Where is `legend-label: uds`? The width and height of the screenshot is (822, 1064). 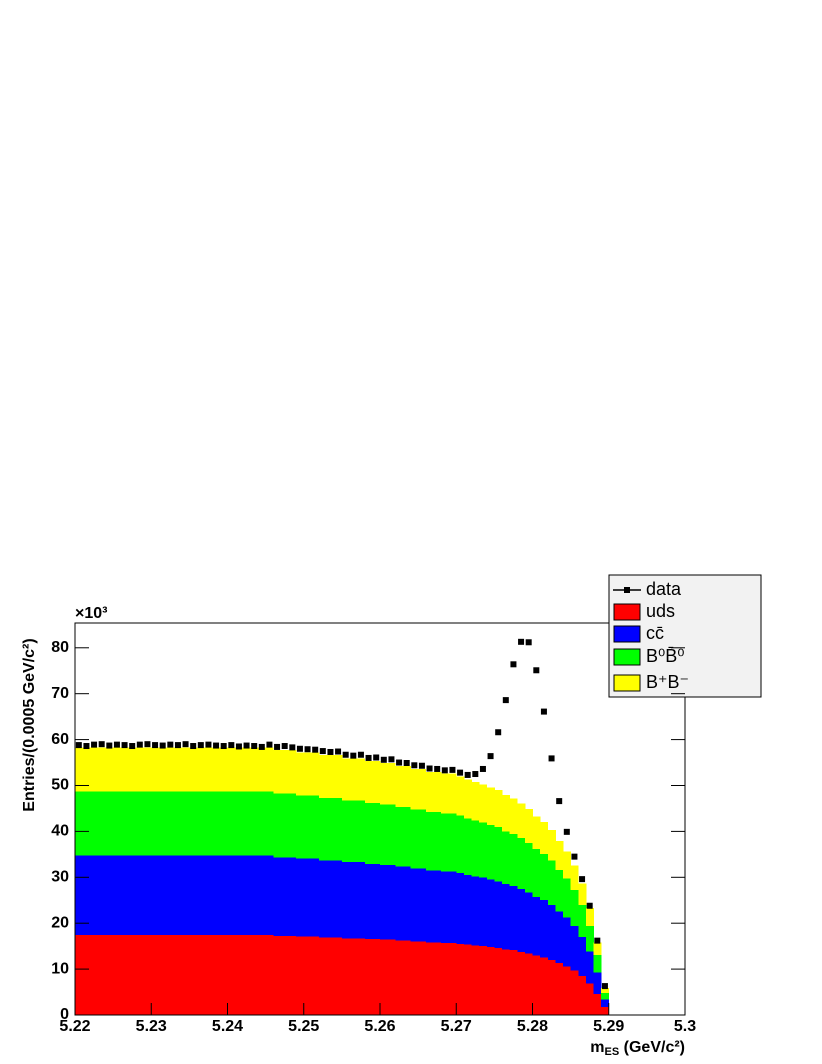
legend-label: uds is located at coordinates (660, 611).